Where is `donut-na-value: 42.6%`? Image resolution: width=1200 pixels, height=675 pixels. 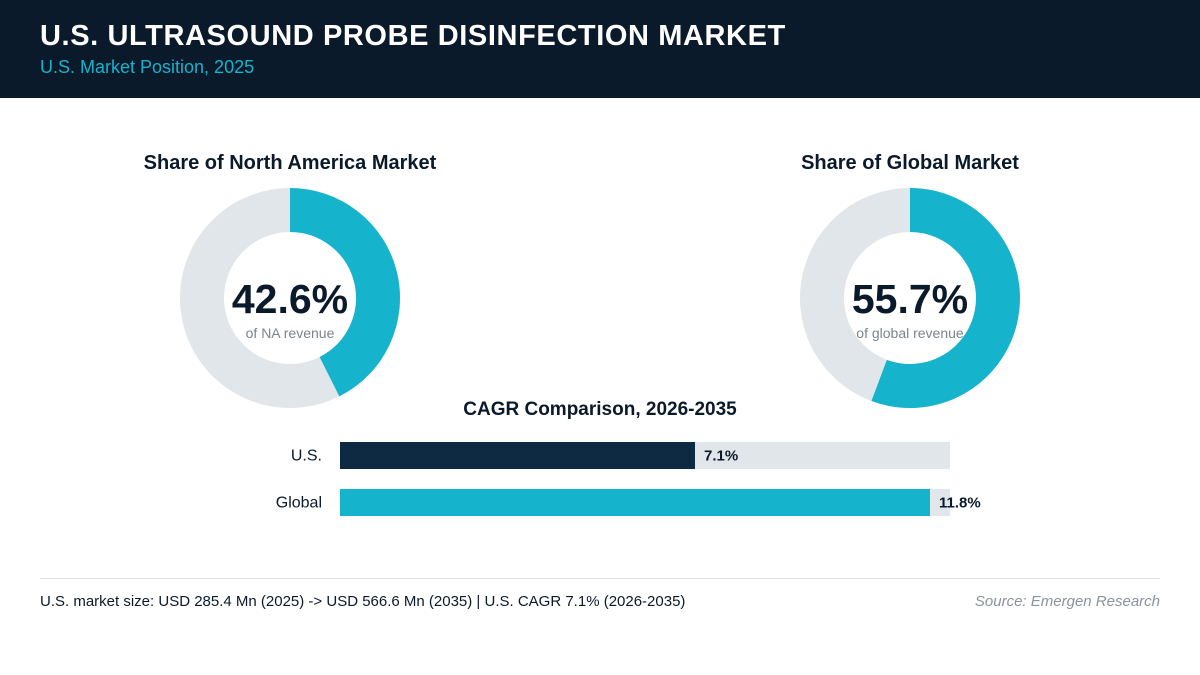
donut-na-value: 42.6% is located at coordinates (290, 299).